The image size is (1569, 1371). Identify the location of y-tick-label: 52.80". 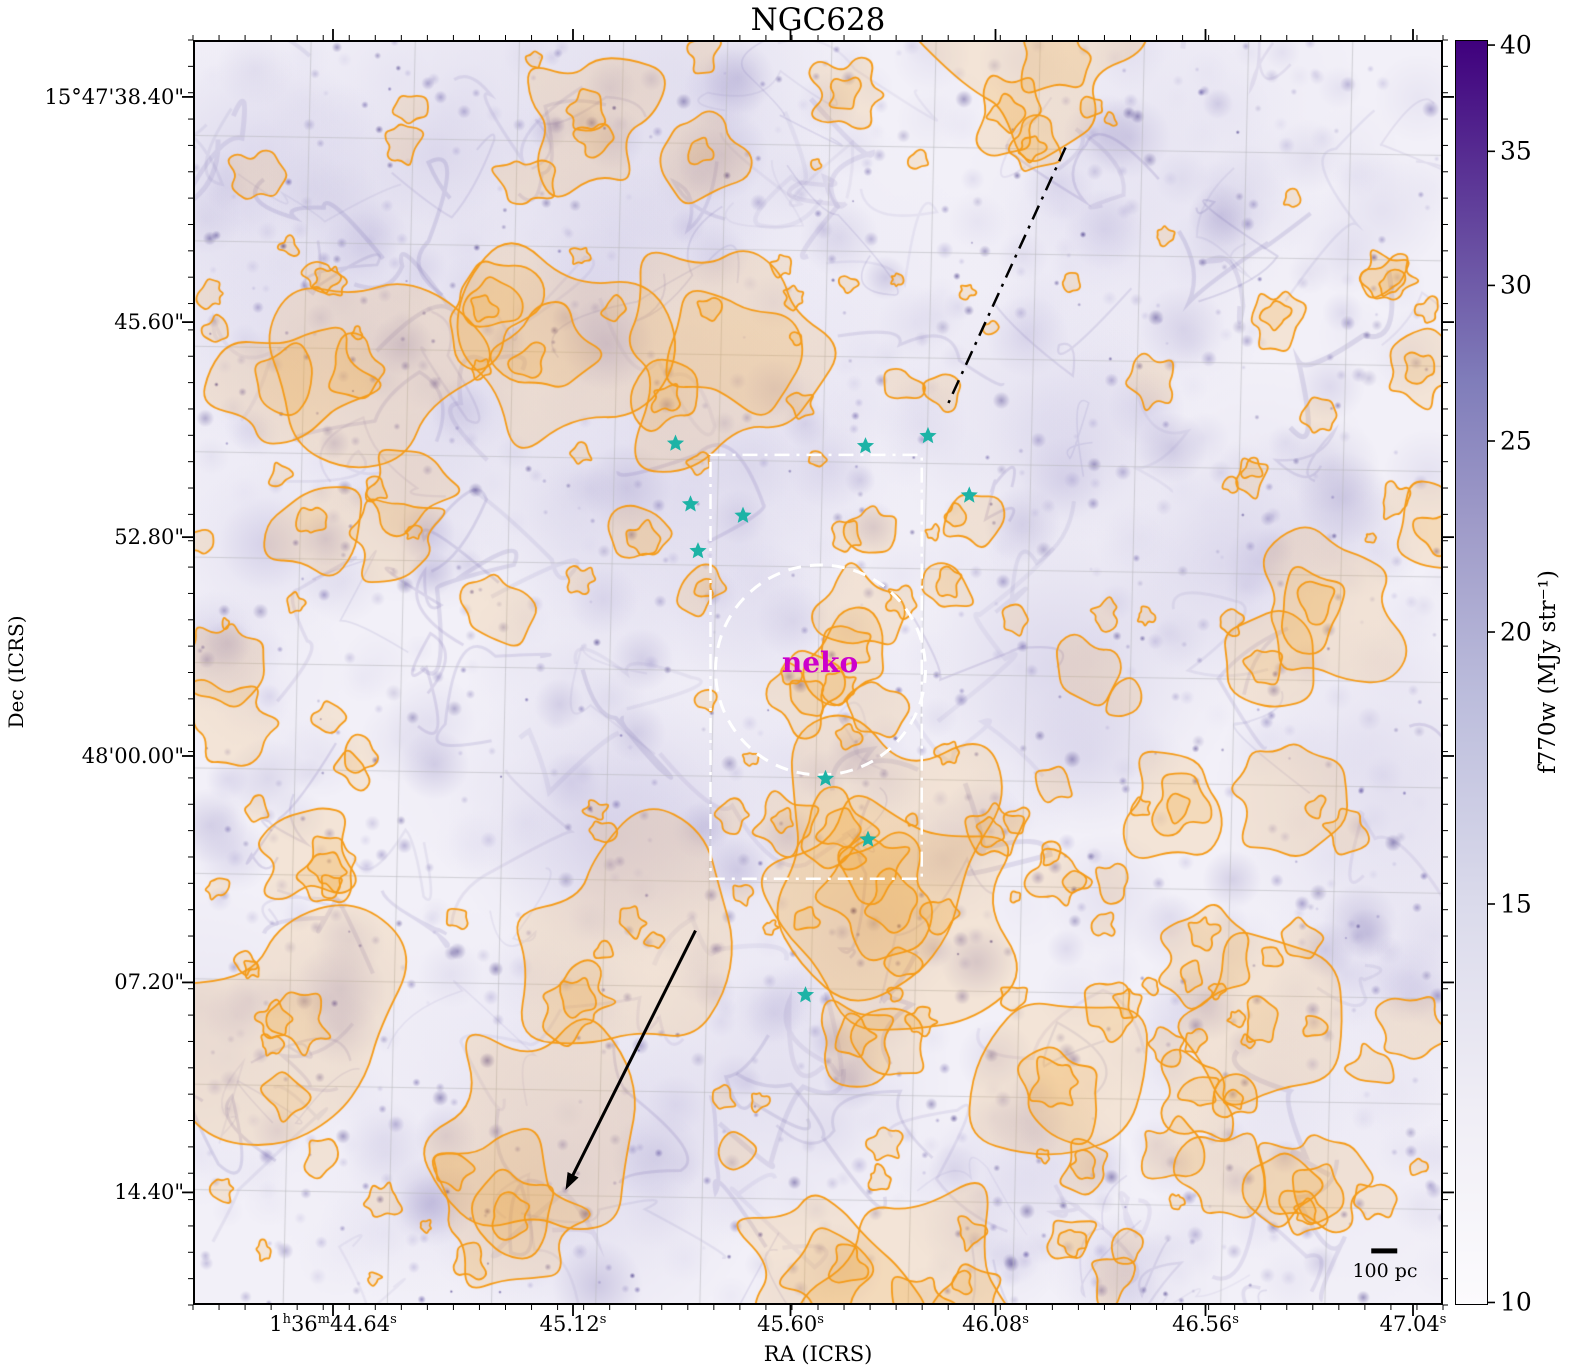
(149, 537).